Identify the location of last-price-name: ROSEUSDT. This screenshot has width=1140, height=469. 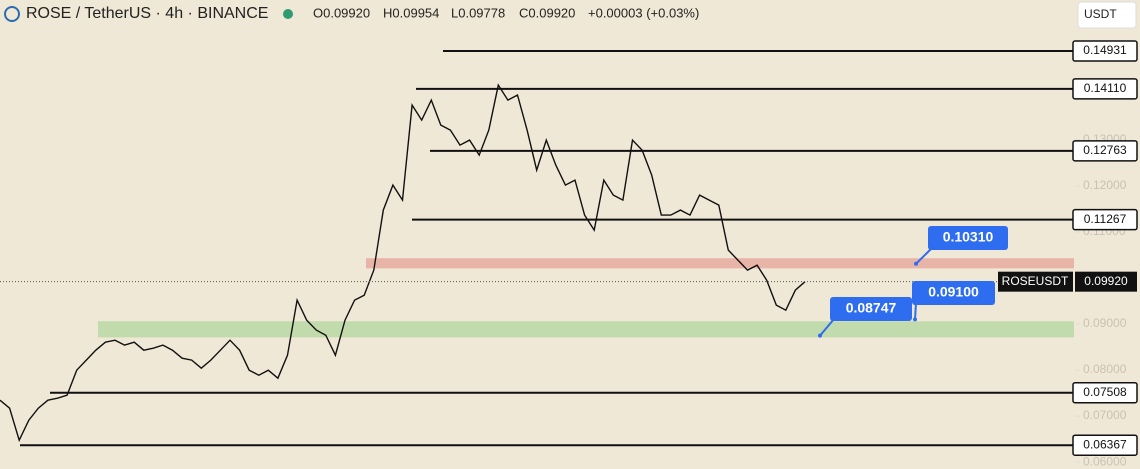
(1035, 281).